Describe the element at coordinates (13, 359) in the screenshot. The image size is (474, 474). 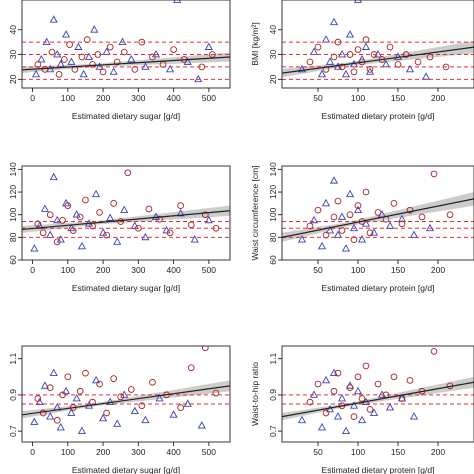
I see `y-tick-label: 1.1` at that location.